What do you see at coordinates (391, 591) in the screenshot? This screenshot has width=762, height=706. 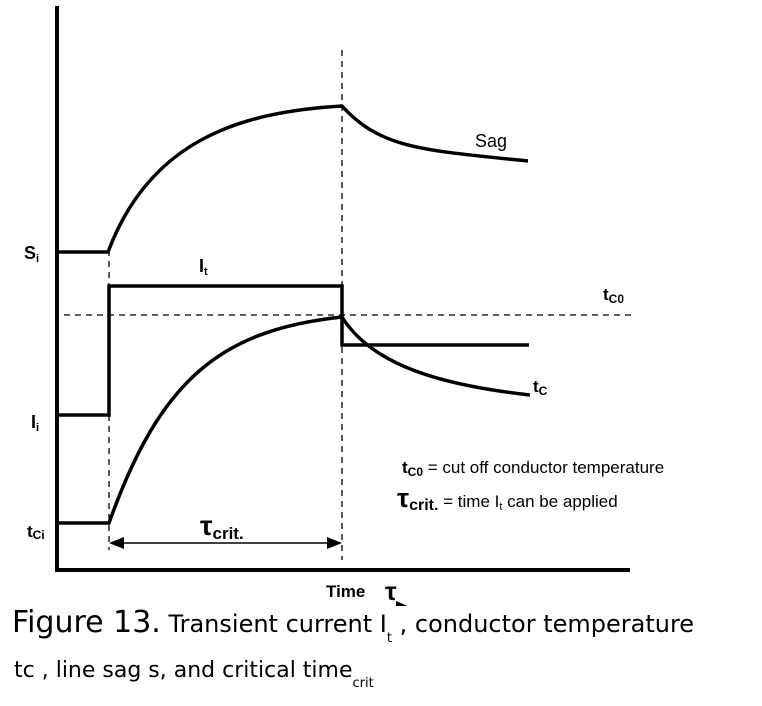 I see `label-time-symbol: τ` at bounding box center [391, 591].